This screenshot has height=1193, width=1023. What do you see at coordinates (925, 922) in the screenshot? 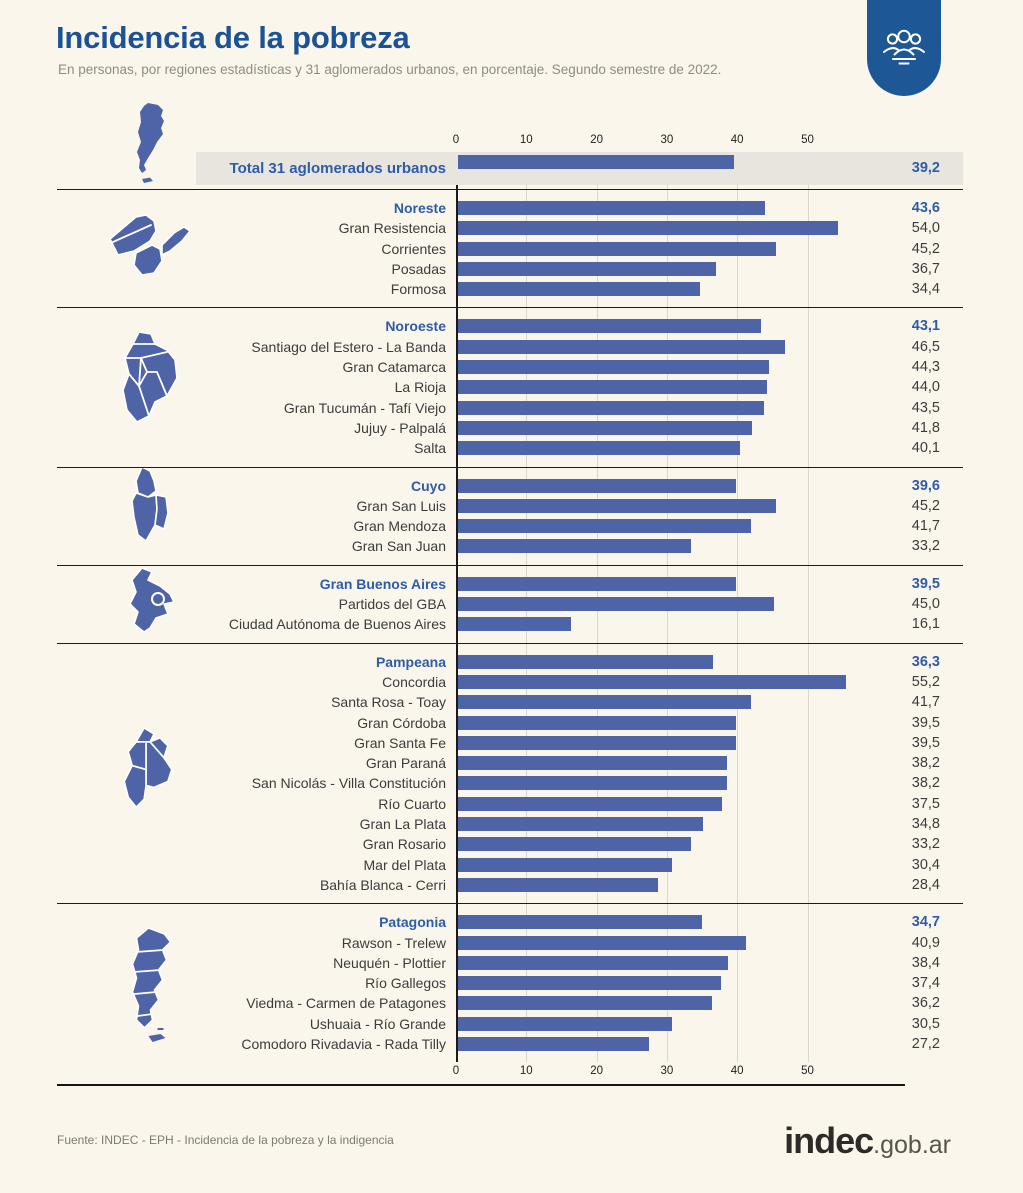
I see `region-value: 34,7` at bounding box center [925, 922].